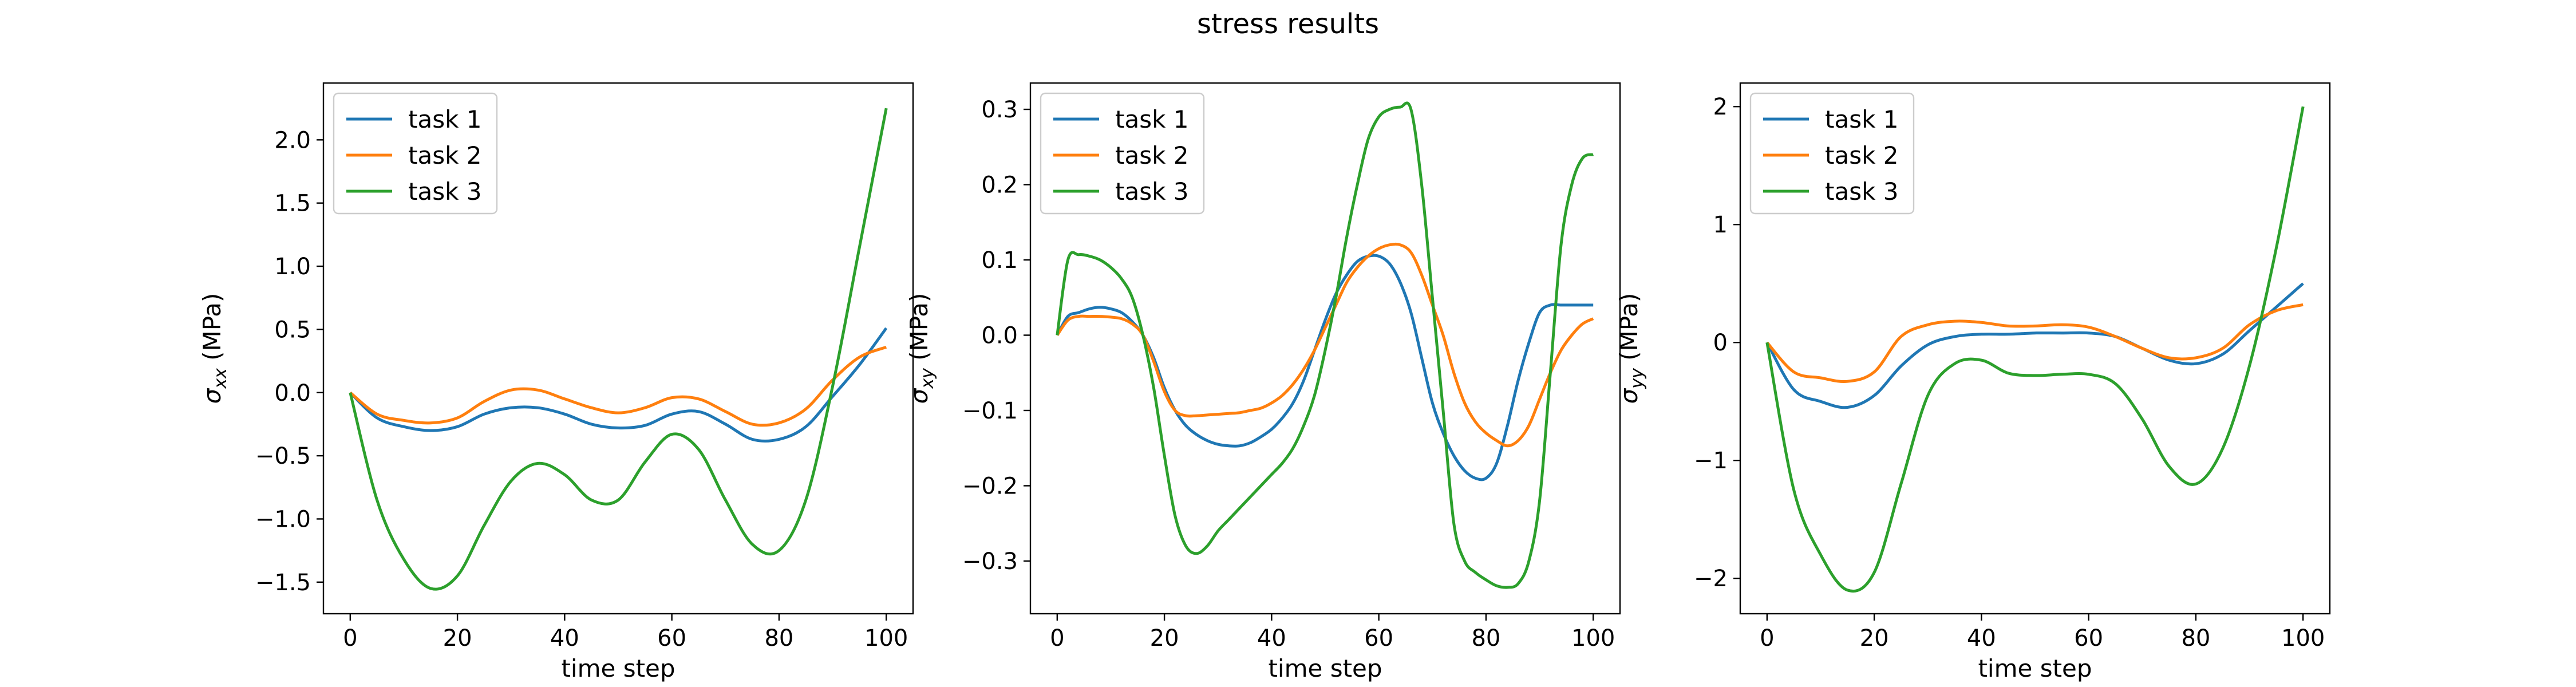 The height and width of the screenshot is (687, 2576). I want to click on y-tick-label: 0, so click(1720, 343).